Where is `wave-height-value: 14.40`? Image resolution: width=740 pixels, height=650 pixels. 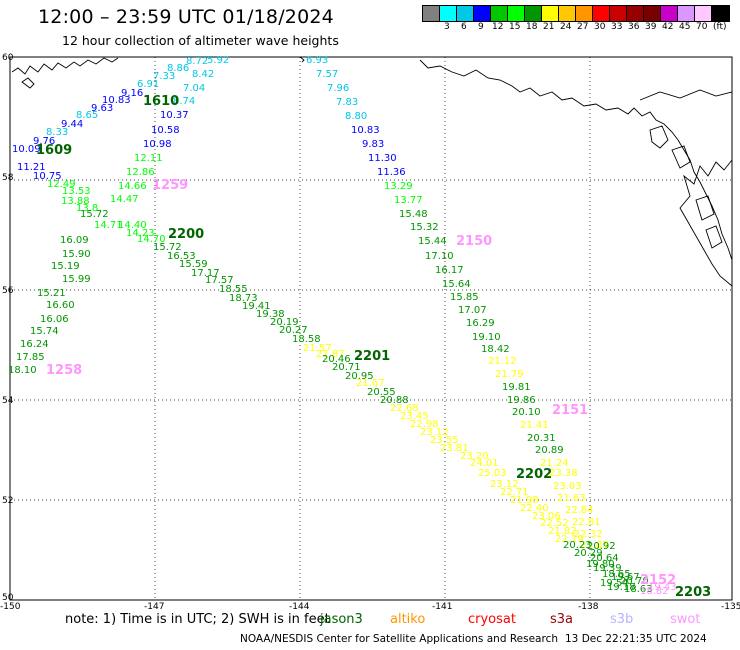 wave-height-value: 14.40 is located at coordinates (132, 225).